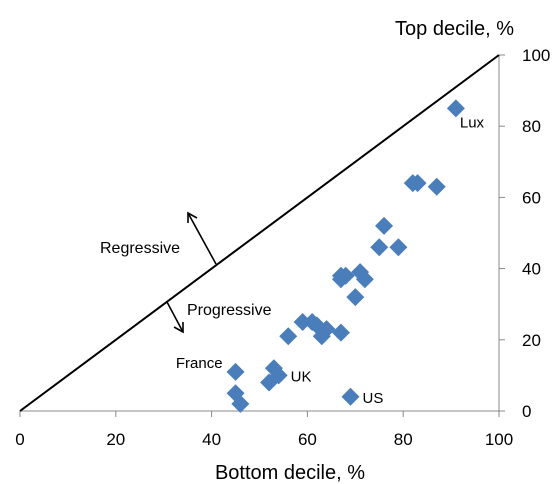 This screenshot has width=559, height=484. Describe the element at coordinates (531, 126) in the screenshot. I see `y-tick-label: 80` at that location.